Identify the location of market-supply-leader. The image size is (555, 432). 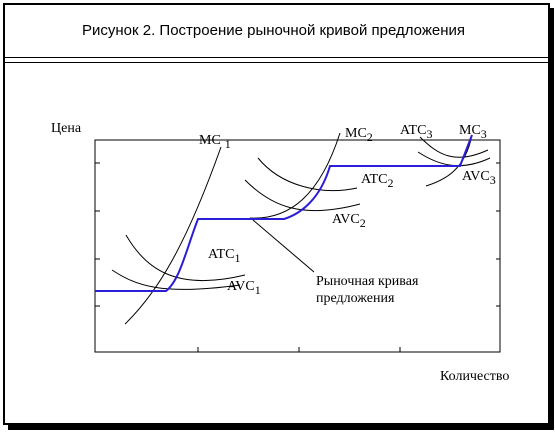
(283, 246).